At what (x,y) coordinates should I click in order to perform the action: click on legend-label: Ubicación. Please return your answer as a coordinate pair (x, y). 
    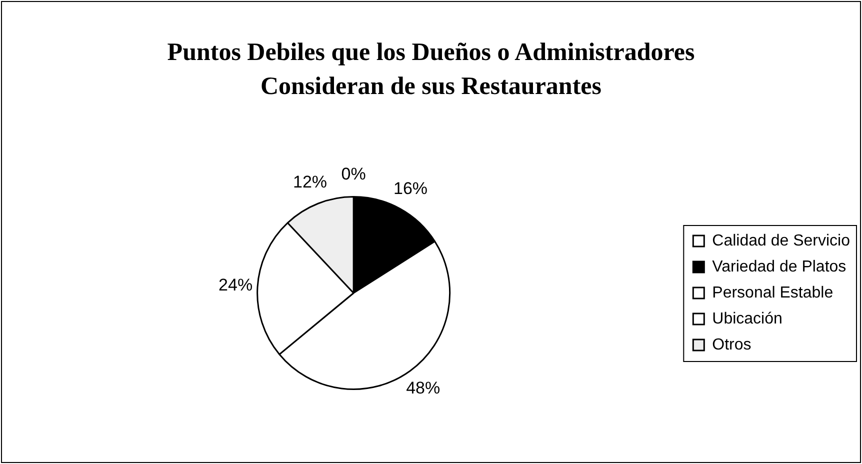
    Looking at the image, I should click on (747, 319).